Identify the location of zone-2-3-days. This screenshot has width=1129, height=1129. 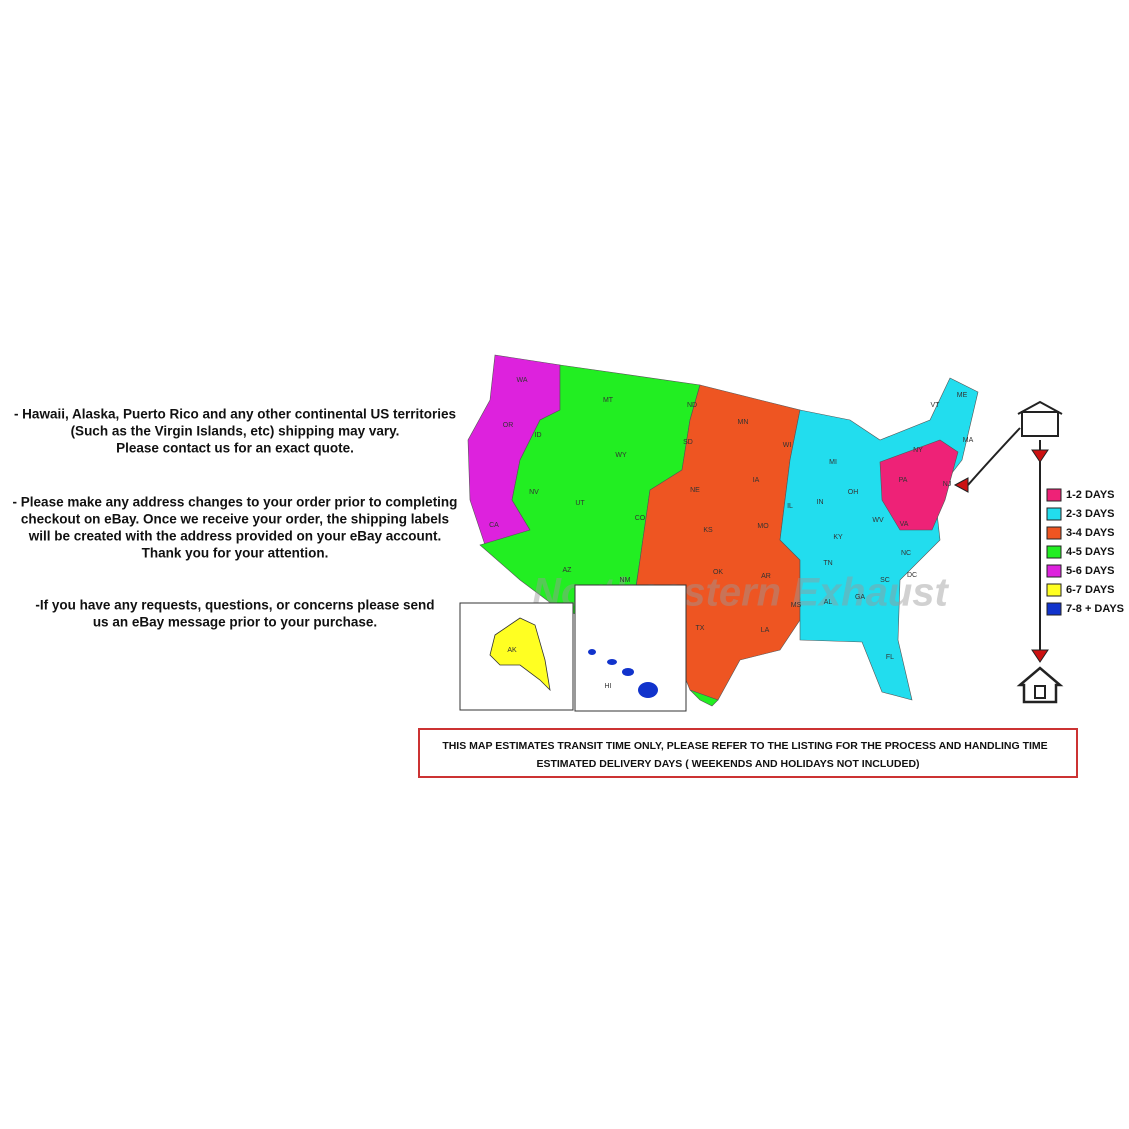
(879, 539).